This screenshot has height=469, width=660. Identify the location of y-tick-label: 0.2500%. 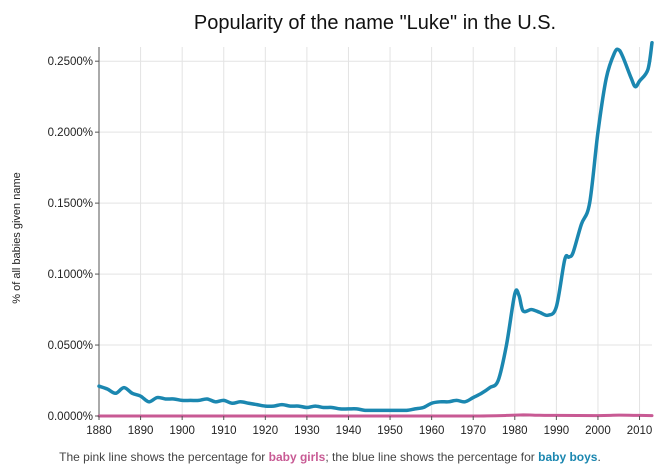
(70, 62).